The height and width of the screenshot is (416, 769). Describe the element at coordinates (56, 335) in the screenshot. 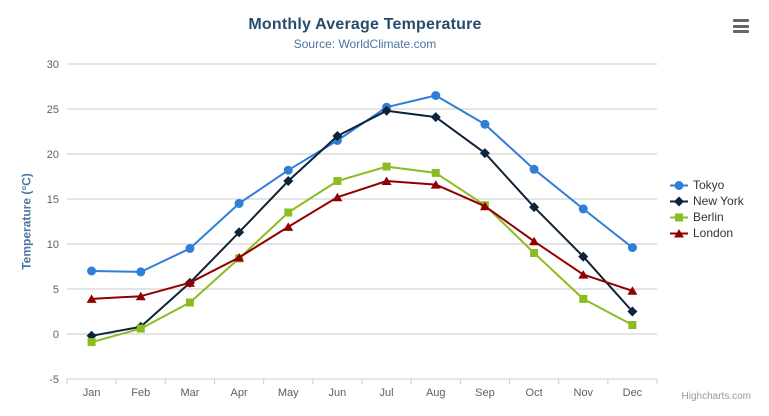

I see `y-axis-tick-label: 0` at that location.